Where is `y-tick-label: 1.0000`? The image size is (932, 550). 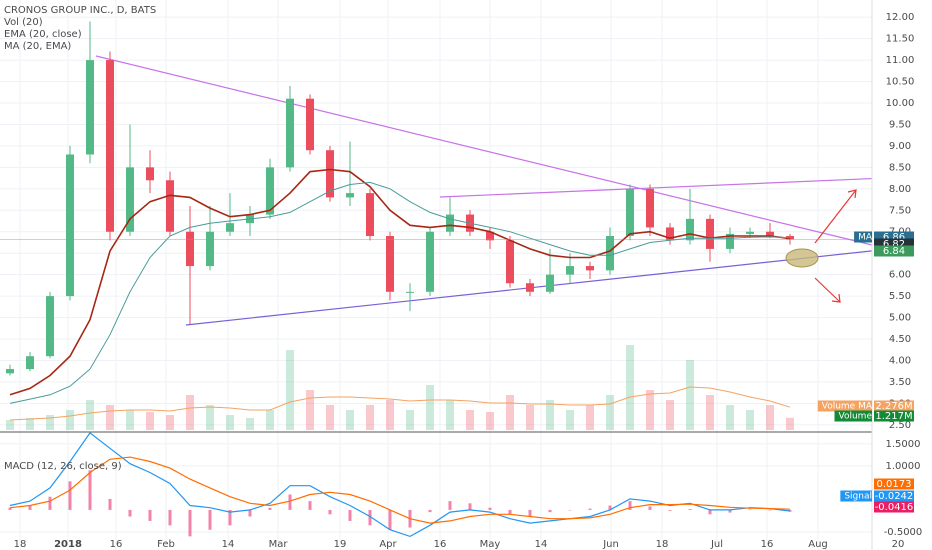
y-tick-label: 1.0000 is located at coordinates (903, 466).